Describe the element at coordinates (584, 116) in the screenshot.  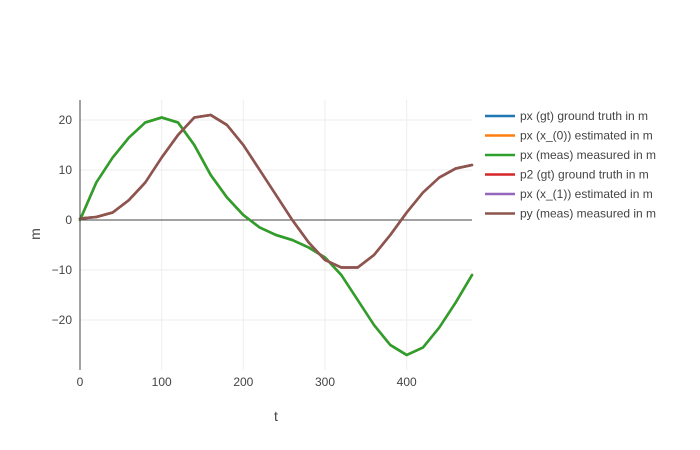
I see `legend-label: px (gt) ground truth in m` at that location.